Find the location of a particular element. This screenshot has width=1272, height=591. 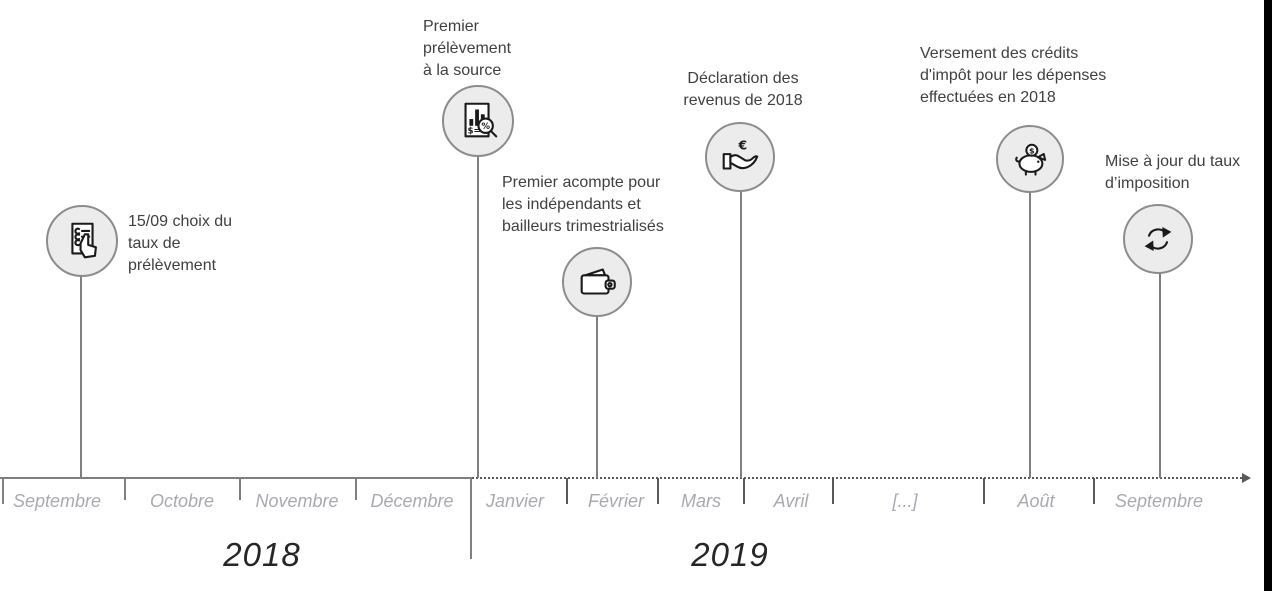

refresh-icon is located at coordinates (1158, 239).